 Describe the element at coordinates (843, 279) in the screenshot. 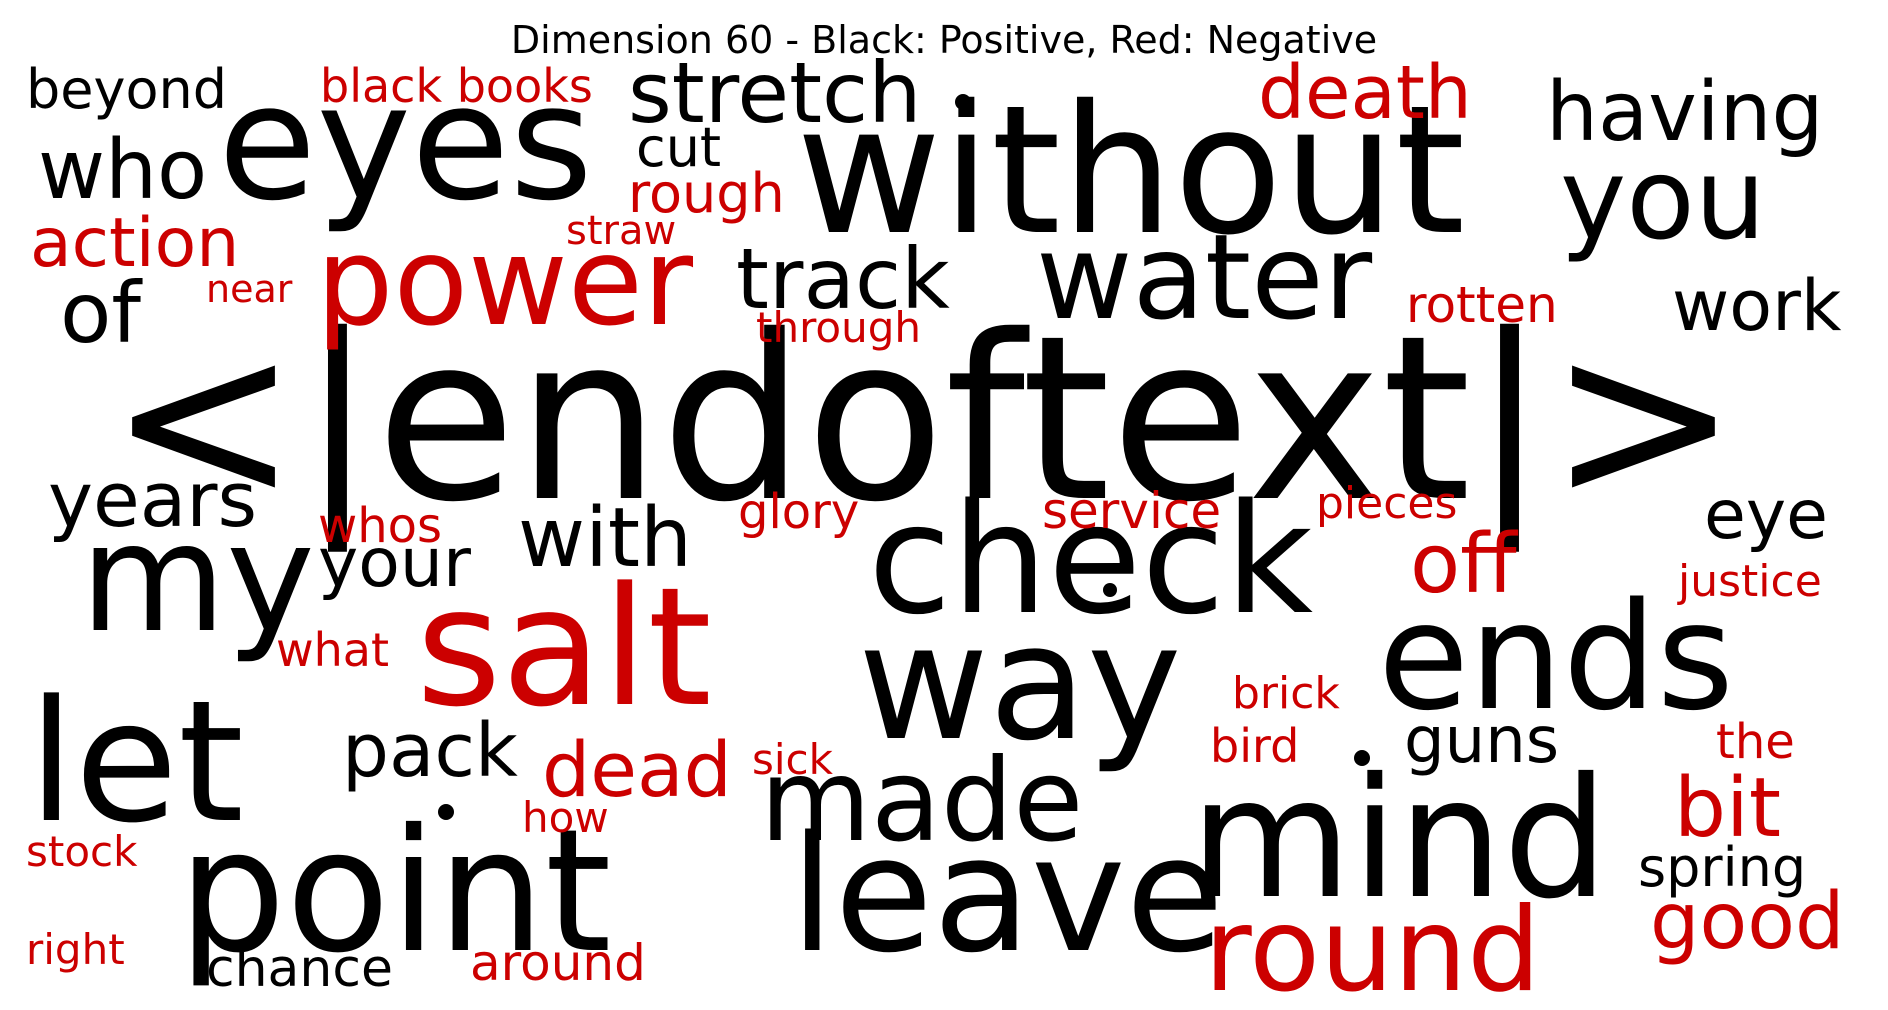

I see `word-track: track` at that location.